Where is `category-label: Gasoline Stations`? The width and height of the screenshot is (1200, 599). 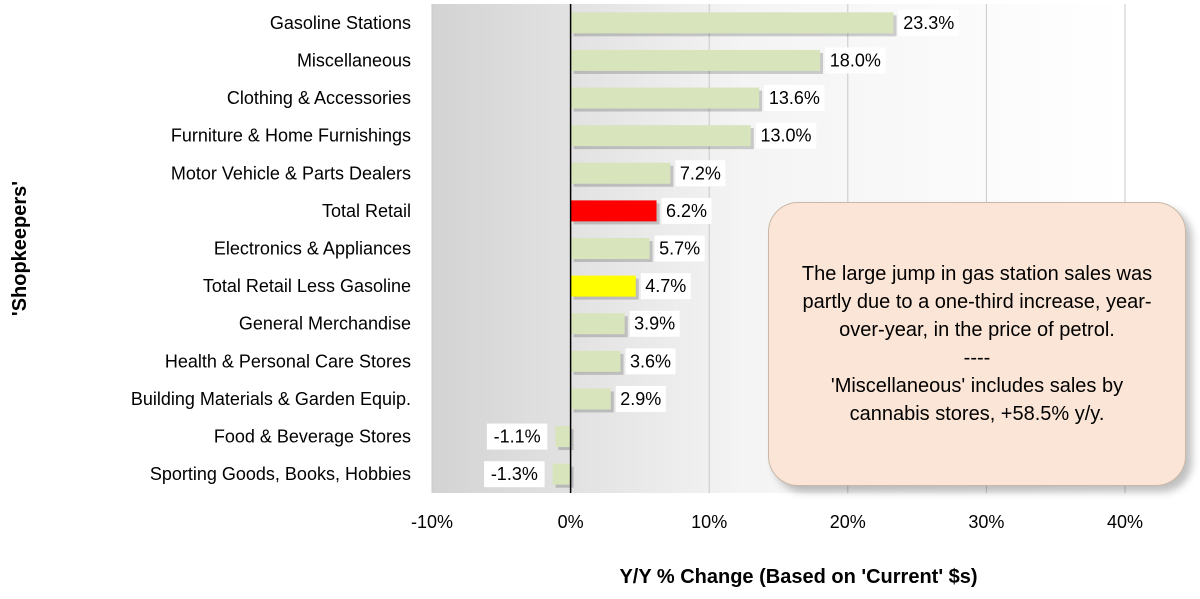 category-label: Gasoline Stations is located at coordinates (340, 23).